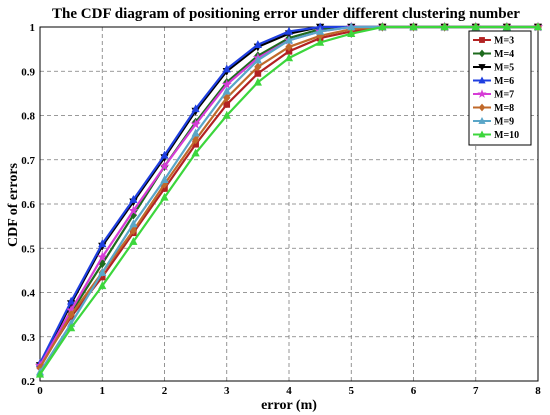 This screenshot has height=415, width=550. Describe the element at coordinates (33, 28) in the screenshot. I see `y-tick-label: 1` at that location.